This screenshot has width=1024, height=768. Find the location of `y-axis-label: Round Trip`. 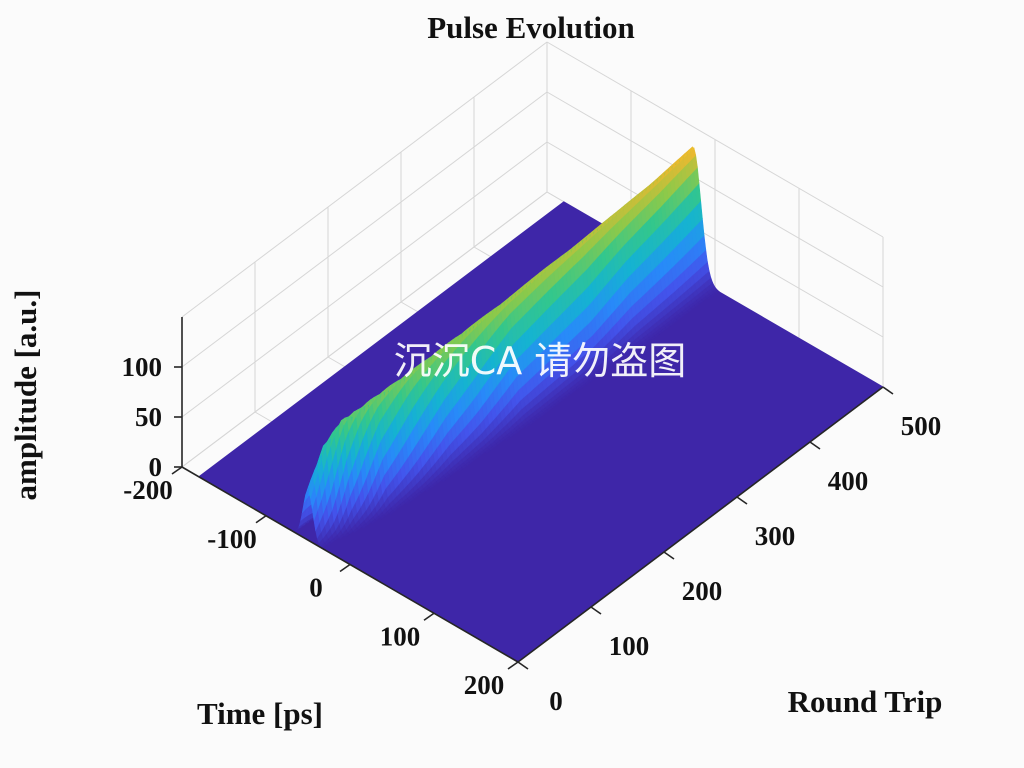

y-axis-label: Round Trip is located at coordinates (865, 701).